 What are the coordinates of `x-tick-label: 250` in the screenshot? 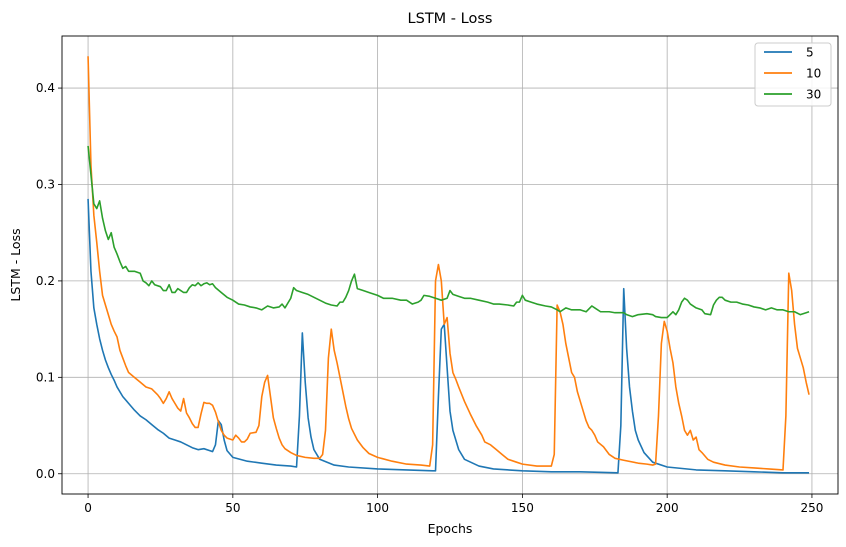 It's located at (811, 508).